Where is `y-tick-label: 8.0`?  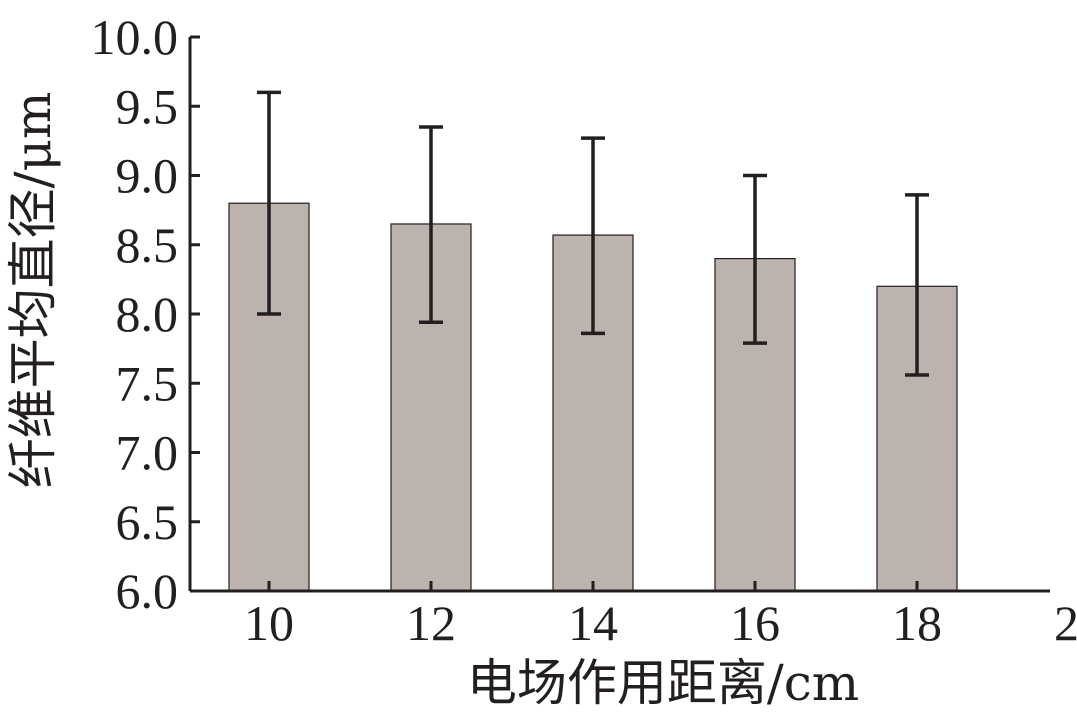 y-tick-label: 8.0 is located at coordinates (147, 314).